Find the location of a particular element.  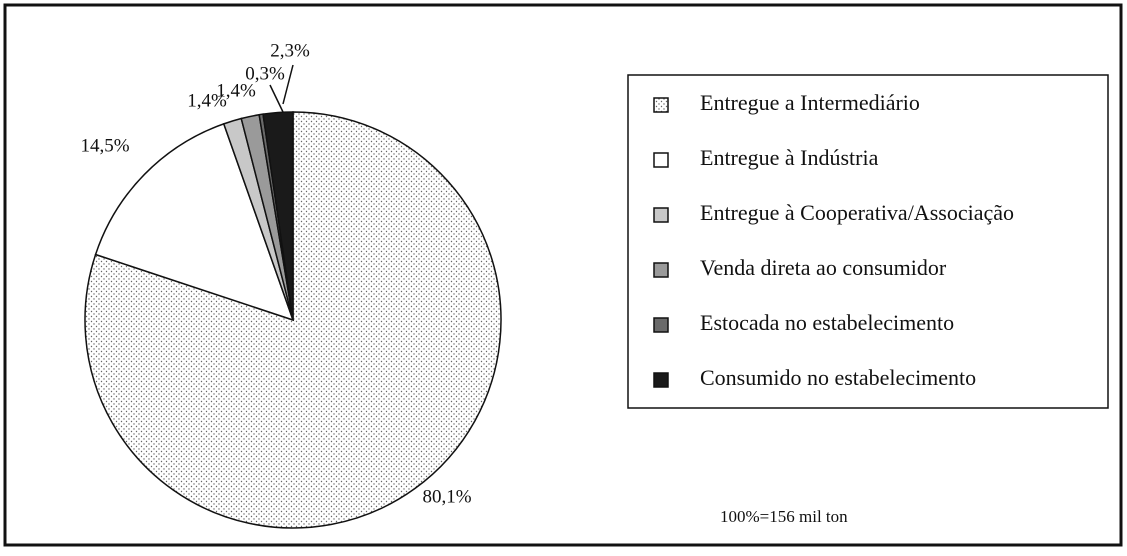

legend-label: Consumido no estabelecimento is located at coordinates (838, 377).